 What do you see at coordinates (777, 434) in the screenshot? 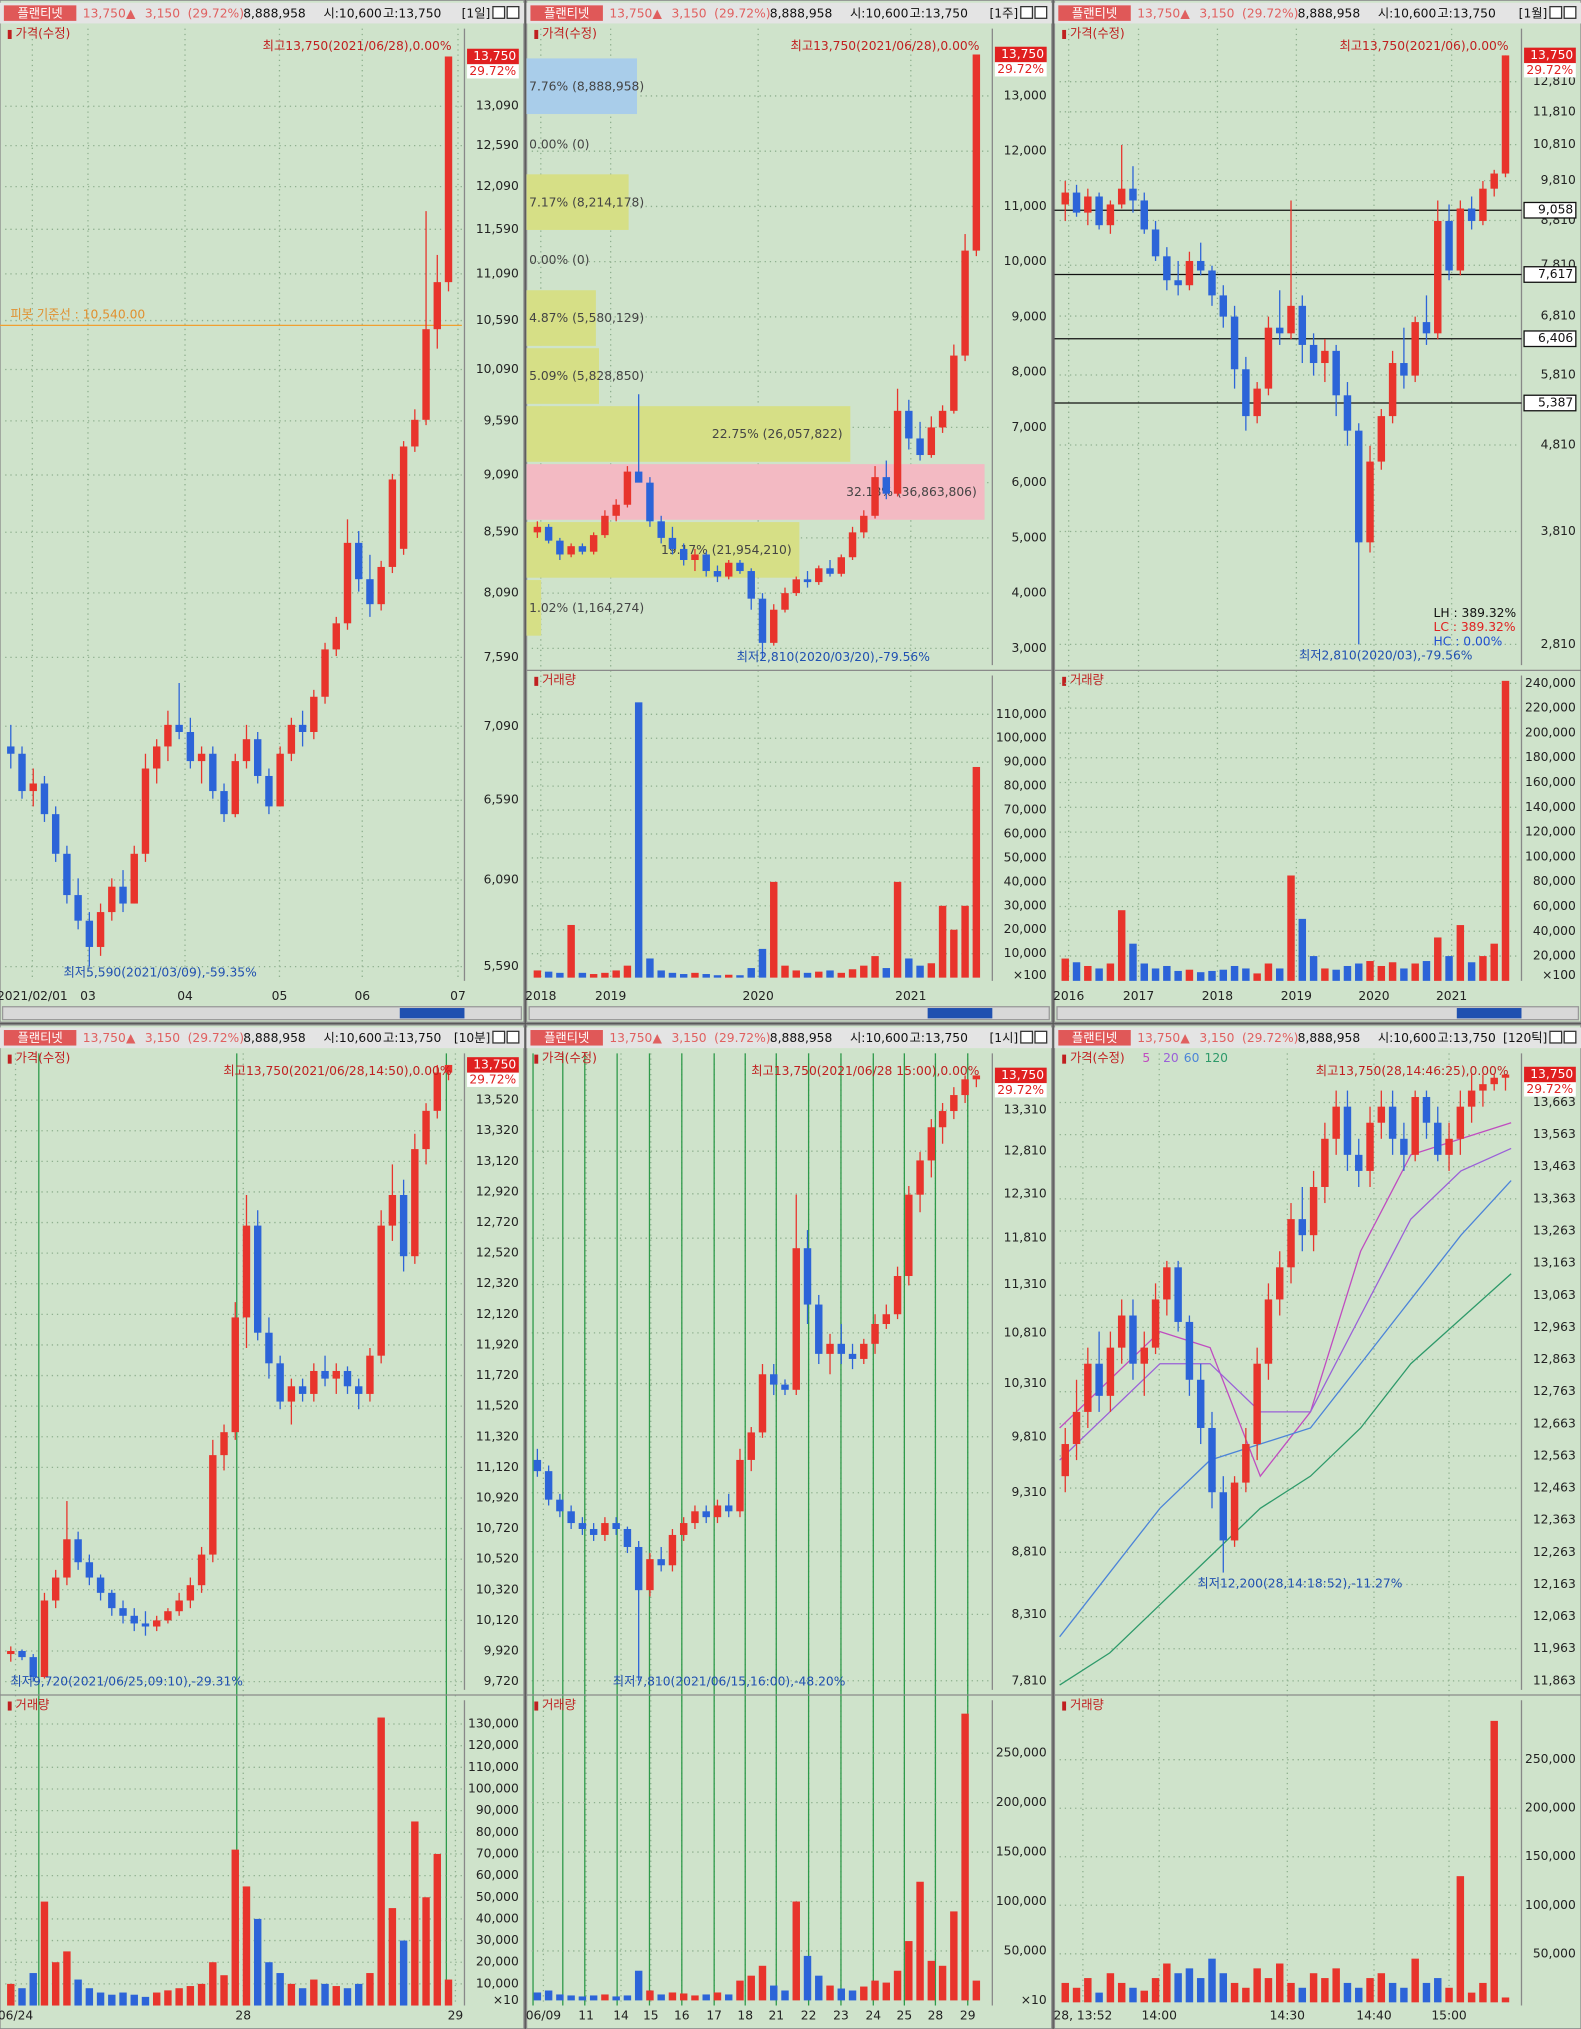
I see `volume-profile-label: 22.75% (26,057,822)` at bounding box center [777, 434].